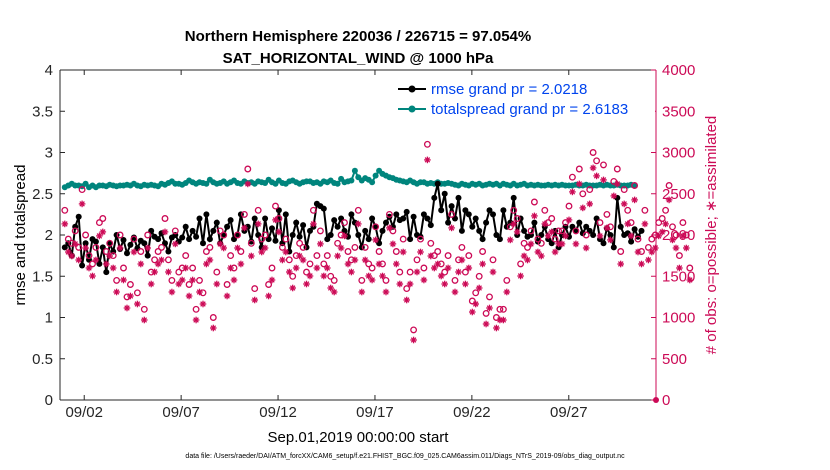  I want to click on legend-marker-rmse, so click(412, 89).